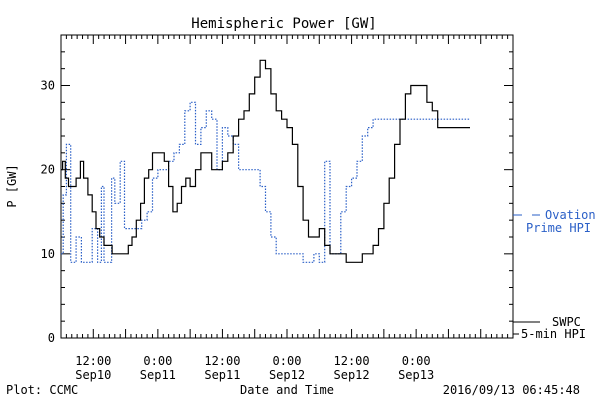 This screenshot has height=400, width=600. Describe the element at coordinates (416, 375) in the screenshot. I see `x-tick-label-date: Sep13` at that location.